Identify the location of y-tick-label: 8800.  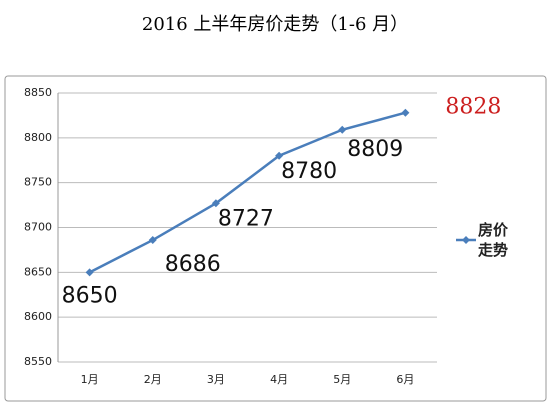
(38, 137).